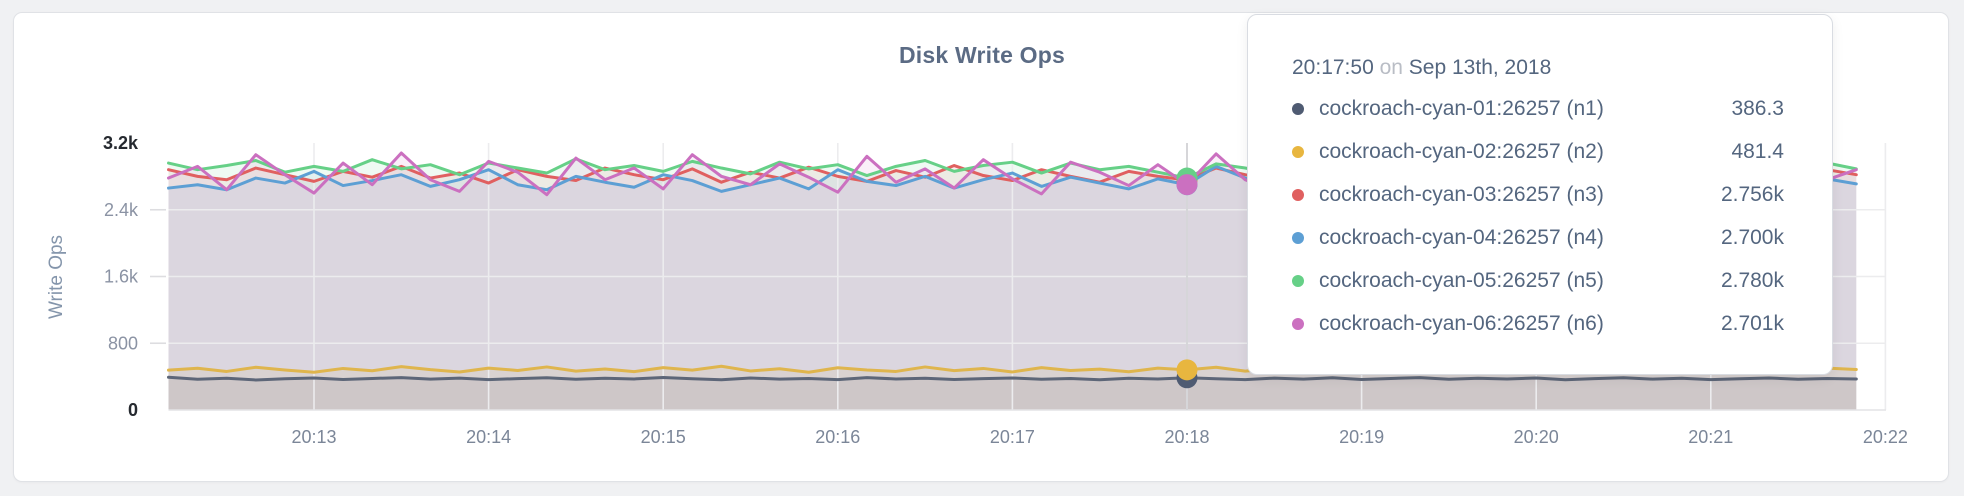 The image size is (1964, 496). Describe the element at coordinates (1391, 67) in the screenshot. I see `tooltip-on-word: on` at that location.